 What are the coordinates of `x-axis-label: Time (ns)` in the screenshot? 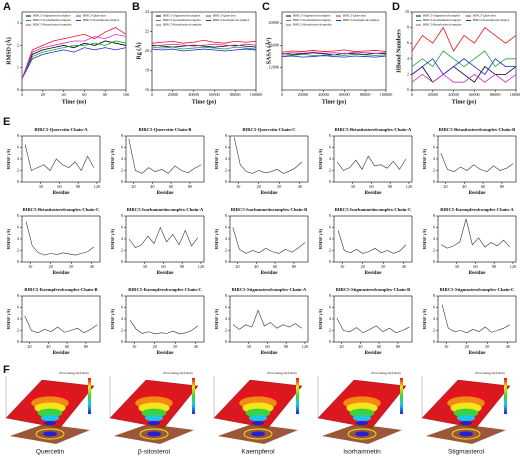 It's located at (74, 101).